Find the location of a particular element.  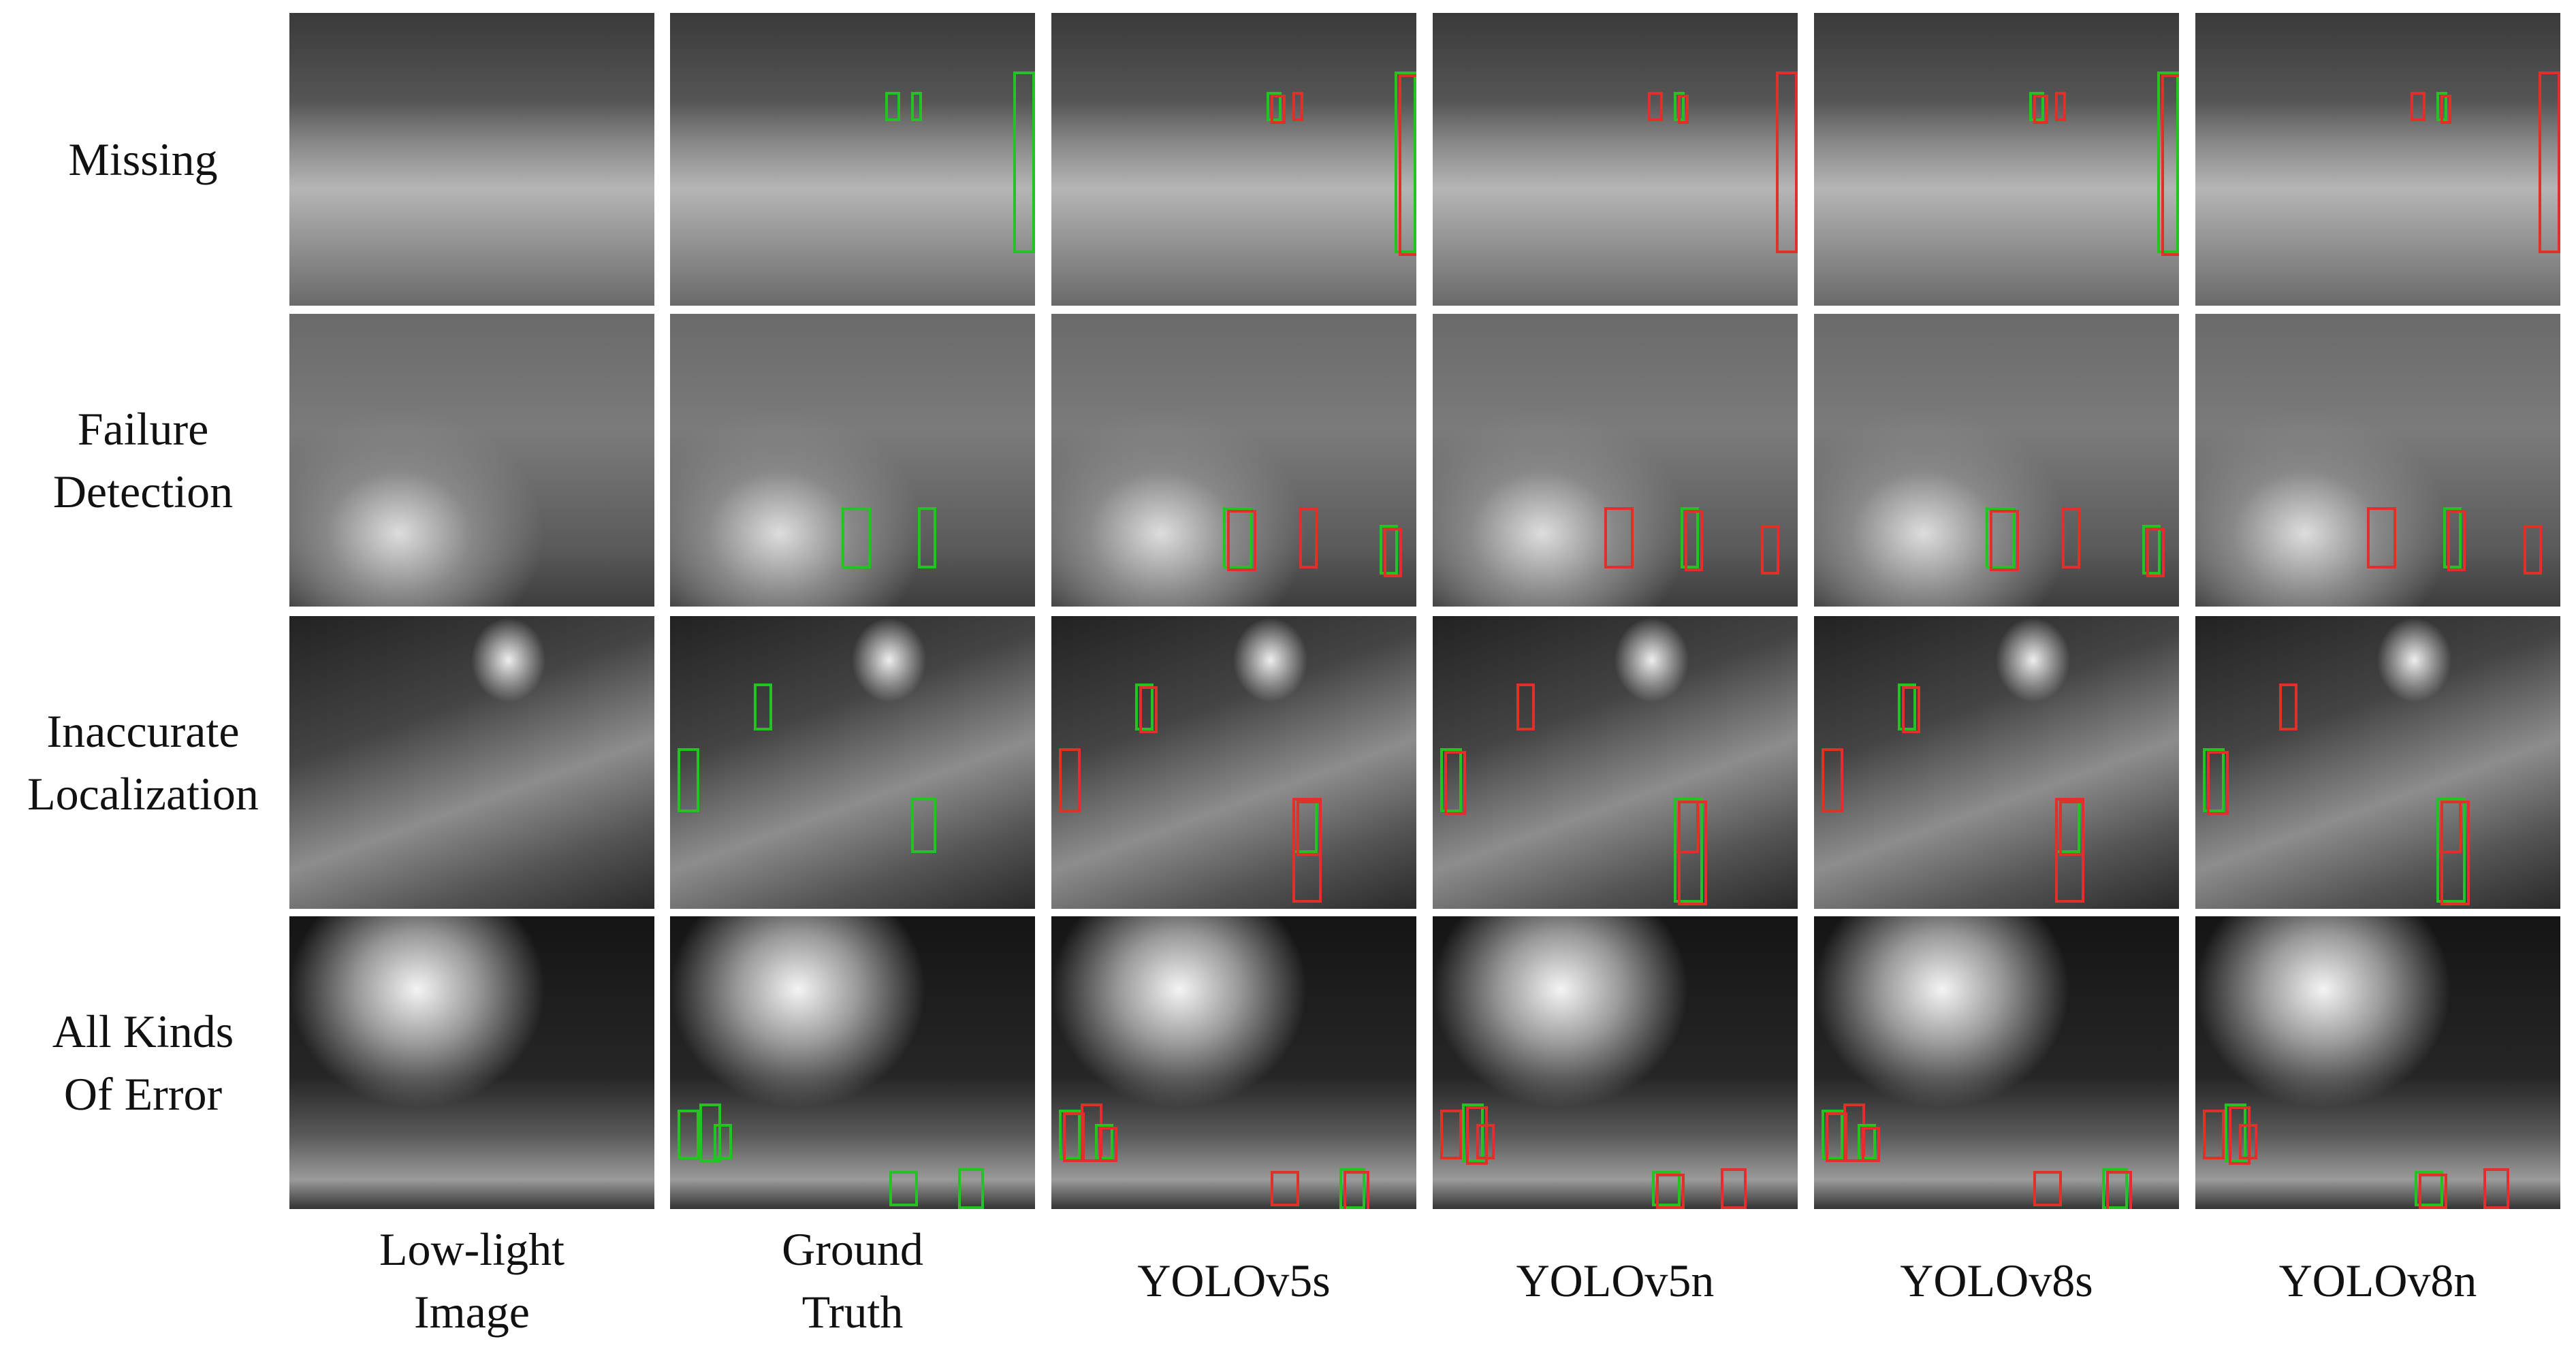

label-line: Localization is located at coordinates (143, 794).